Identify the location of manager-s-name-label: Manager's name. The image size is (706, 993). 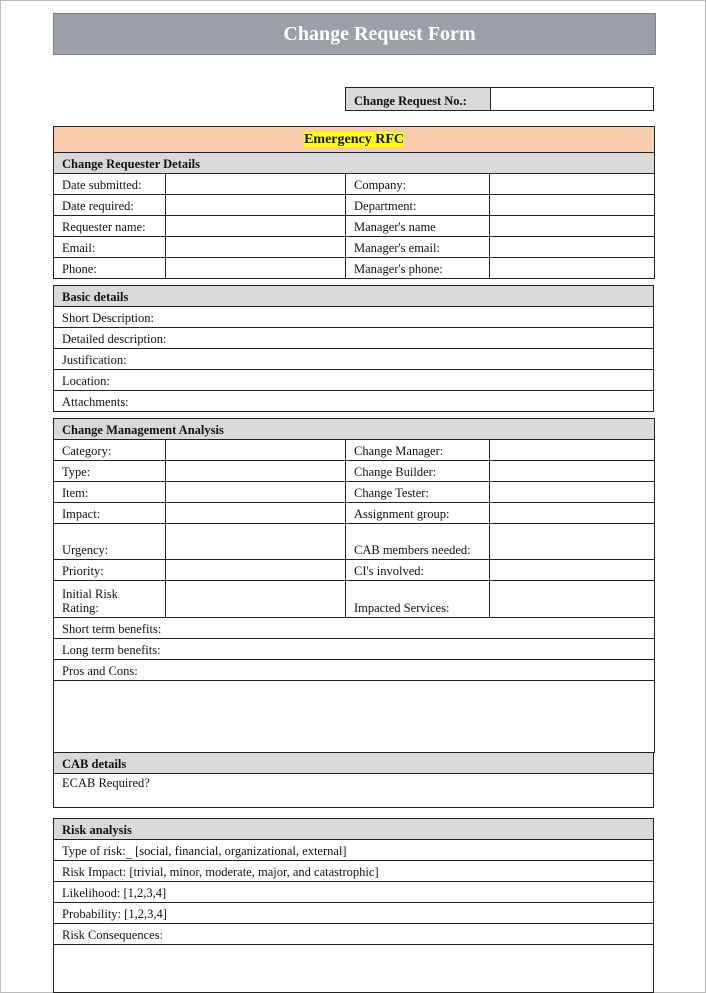
(417, 226).